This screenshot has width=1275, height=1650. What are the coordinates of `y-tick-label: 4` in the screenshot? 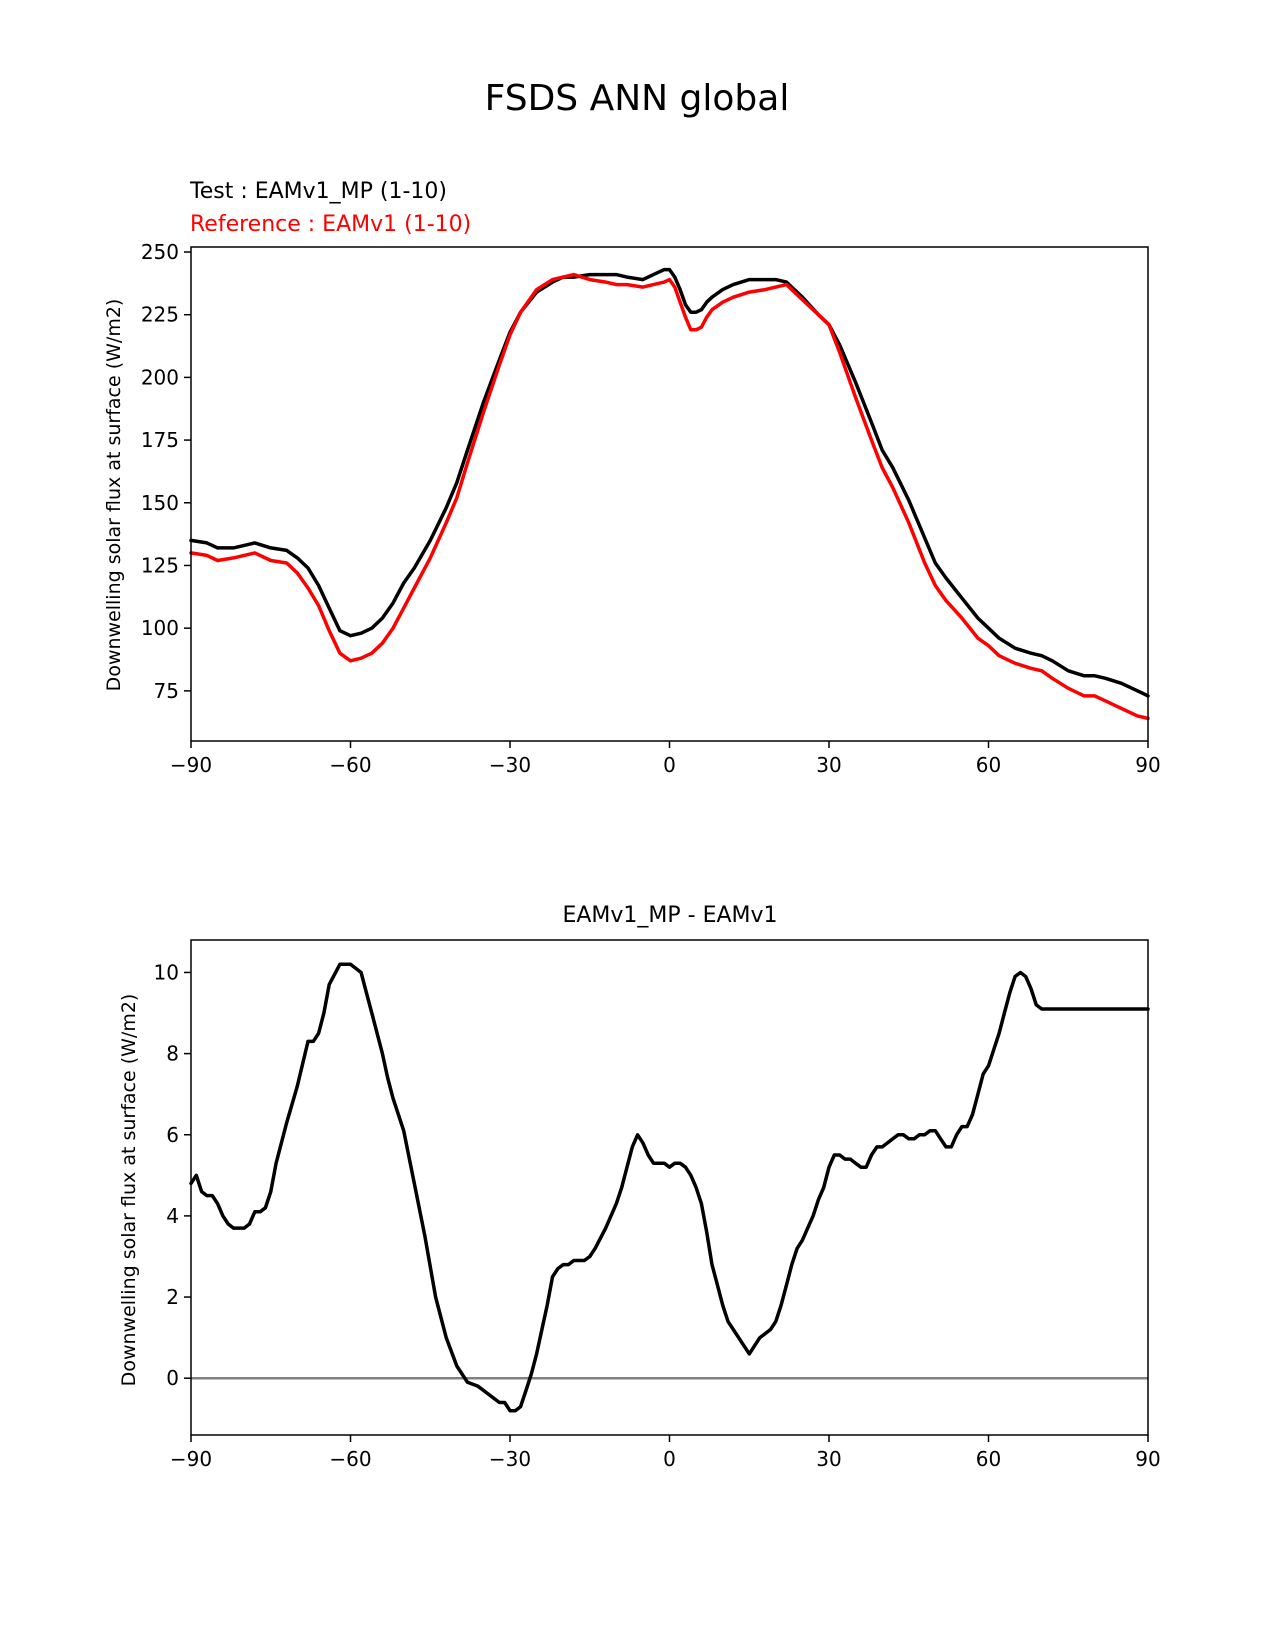 It's located at (172, 1216).